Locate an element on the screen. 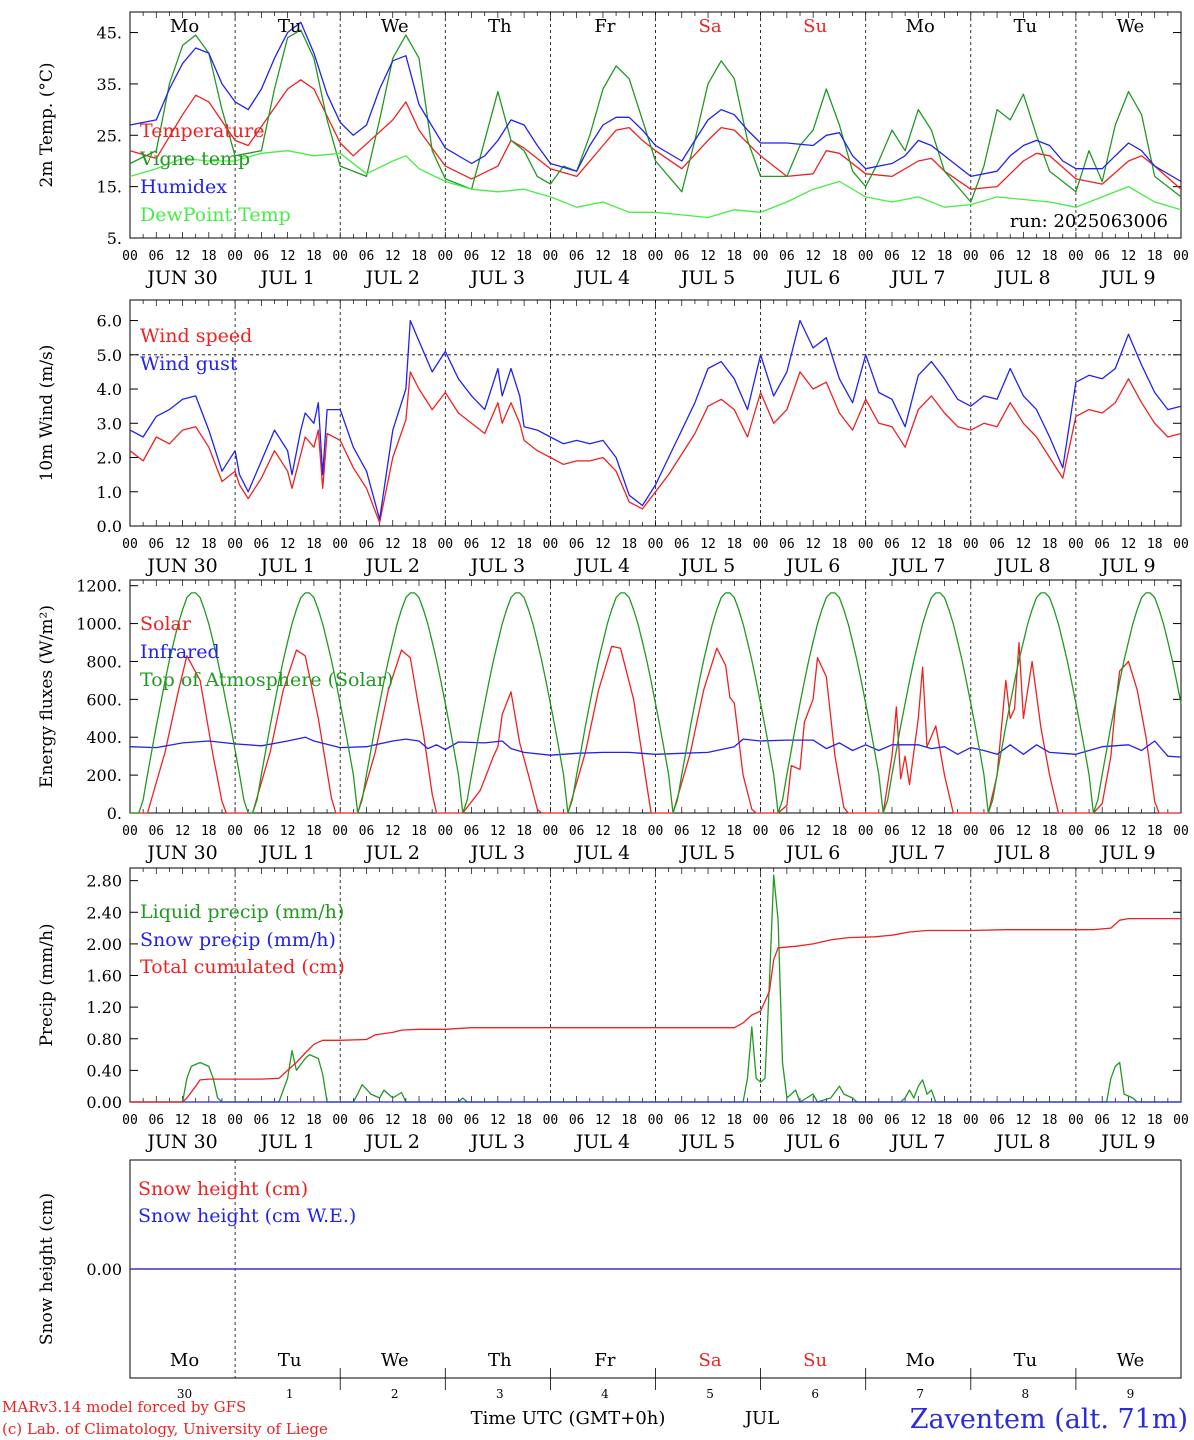 This screenshot has height=1440, width=1194. y-tick-label: 0.40 is located at coordinates (104, 1070).